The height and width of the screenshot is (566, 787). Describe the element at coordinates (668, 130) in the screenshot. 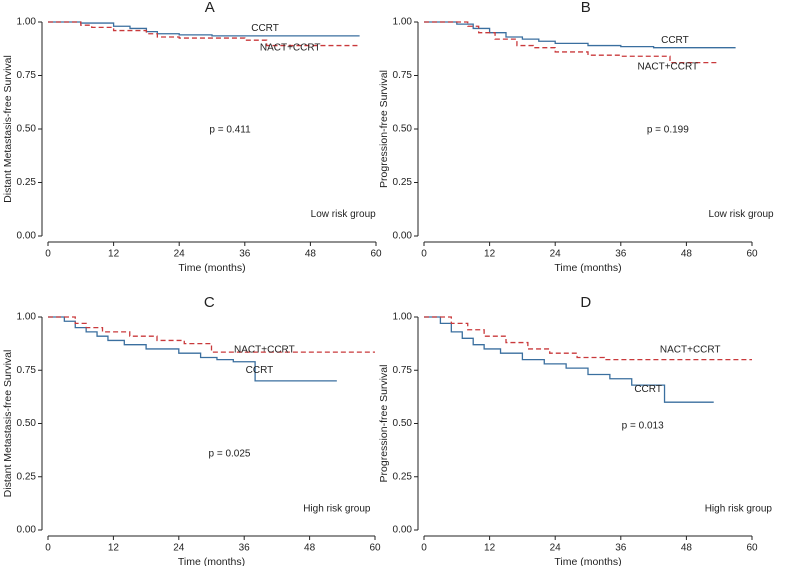

I see `p-value: p = 0.199` at that location.